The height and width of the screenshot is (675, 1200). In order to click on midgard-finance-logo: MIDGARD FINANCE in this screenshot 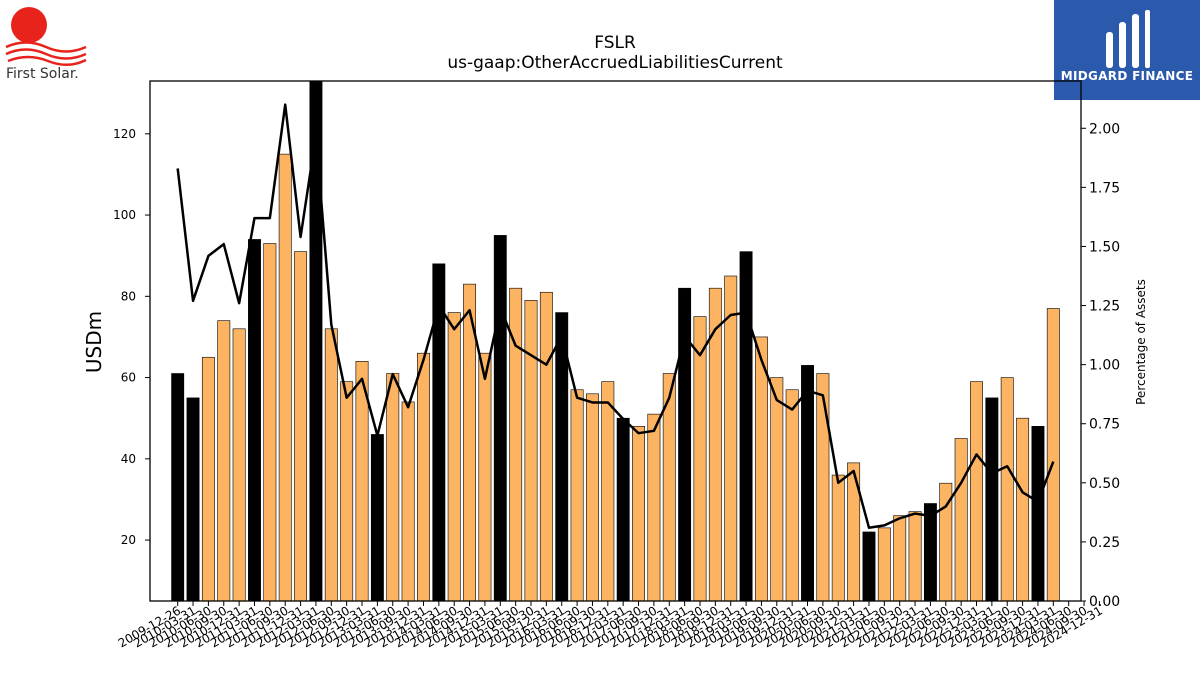, I will do `click(1127, 50)`.